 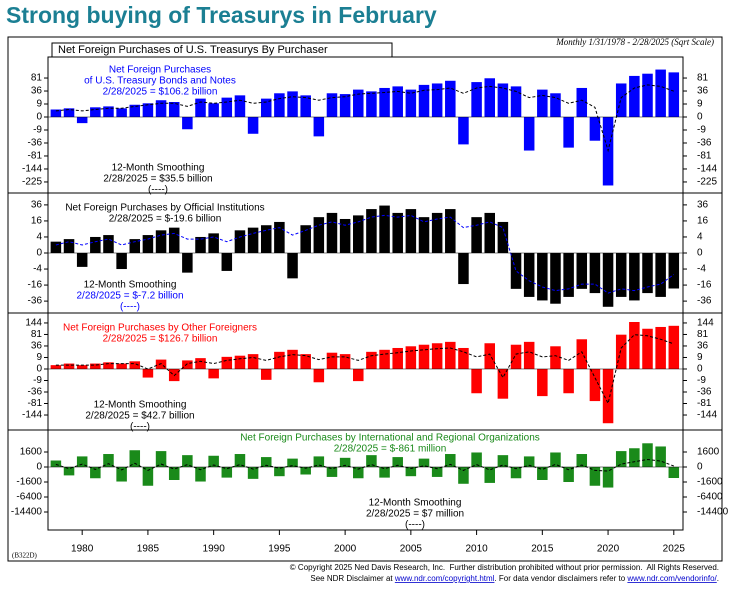 I want to click on y-tick-label-right: -144, so click(x=707, y=169).